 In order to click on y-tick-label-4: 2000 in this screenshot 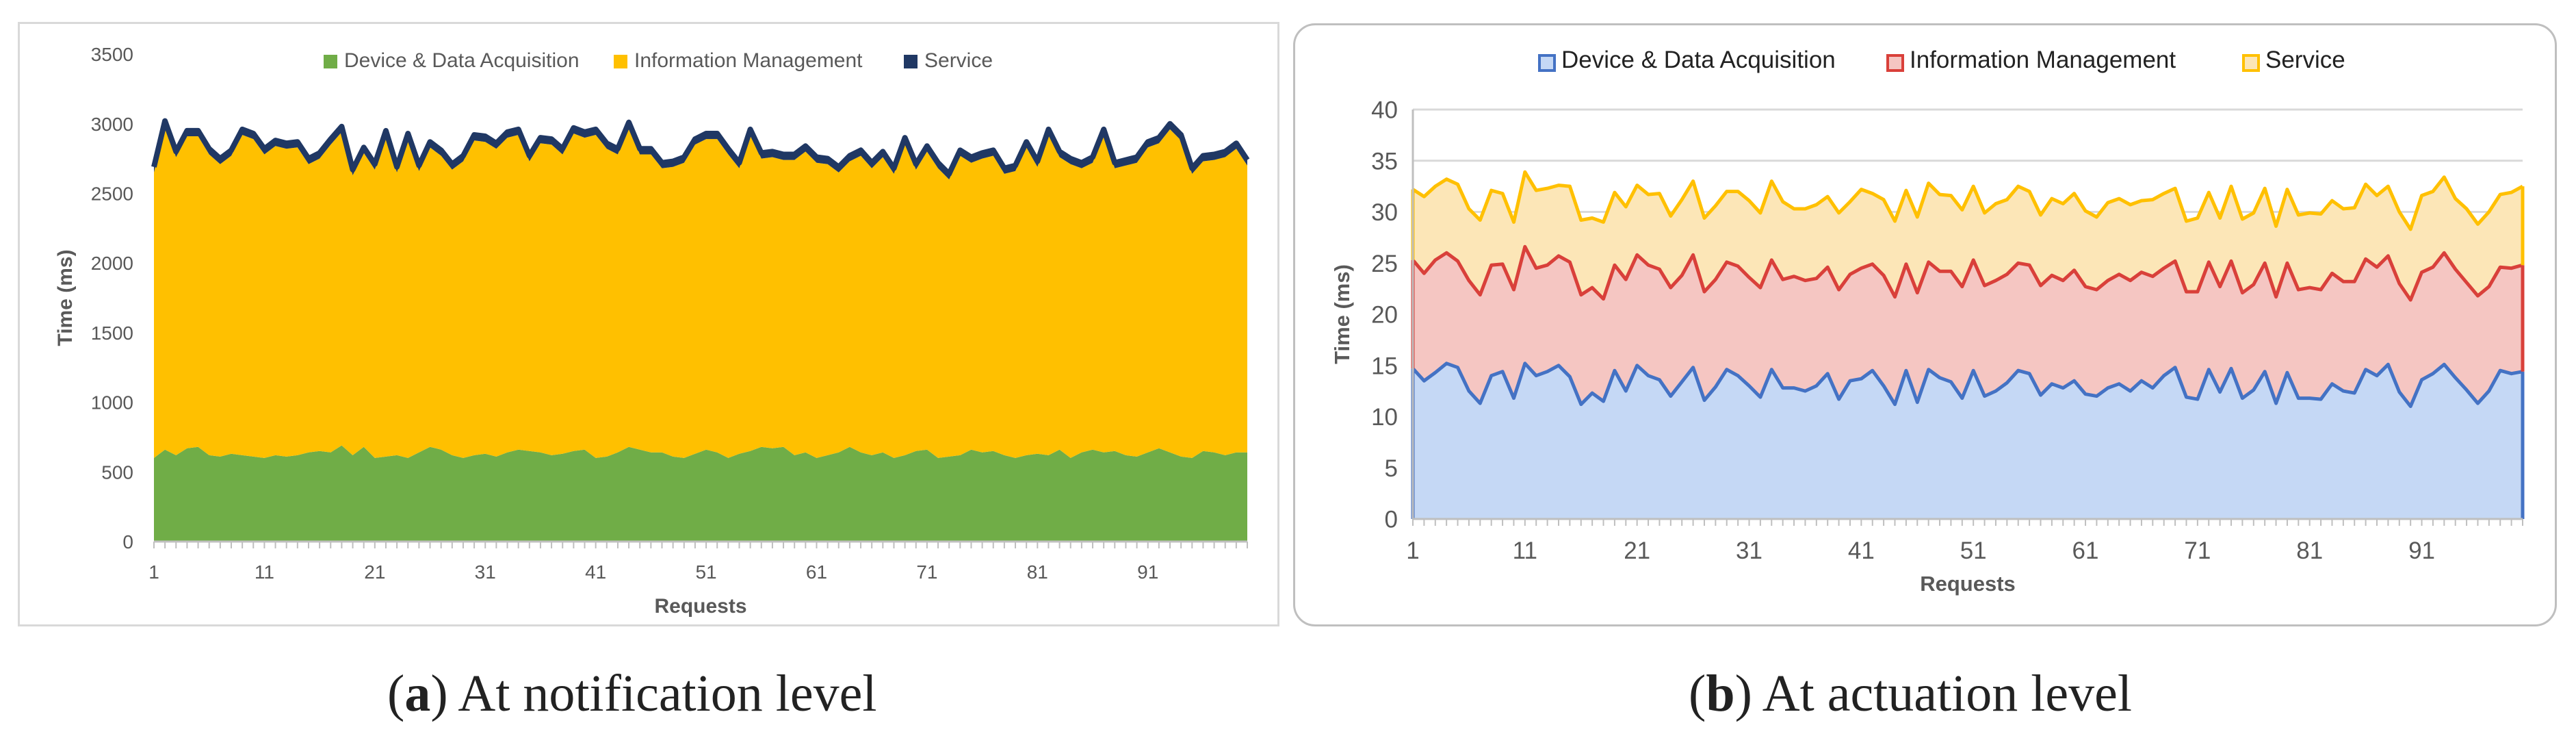, I will do `click(112, 263)`.